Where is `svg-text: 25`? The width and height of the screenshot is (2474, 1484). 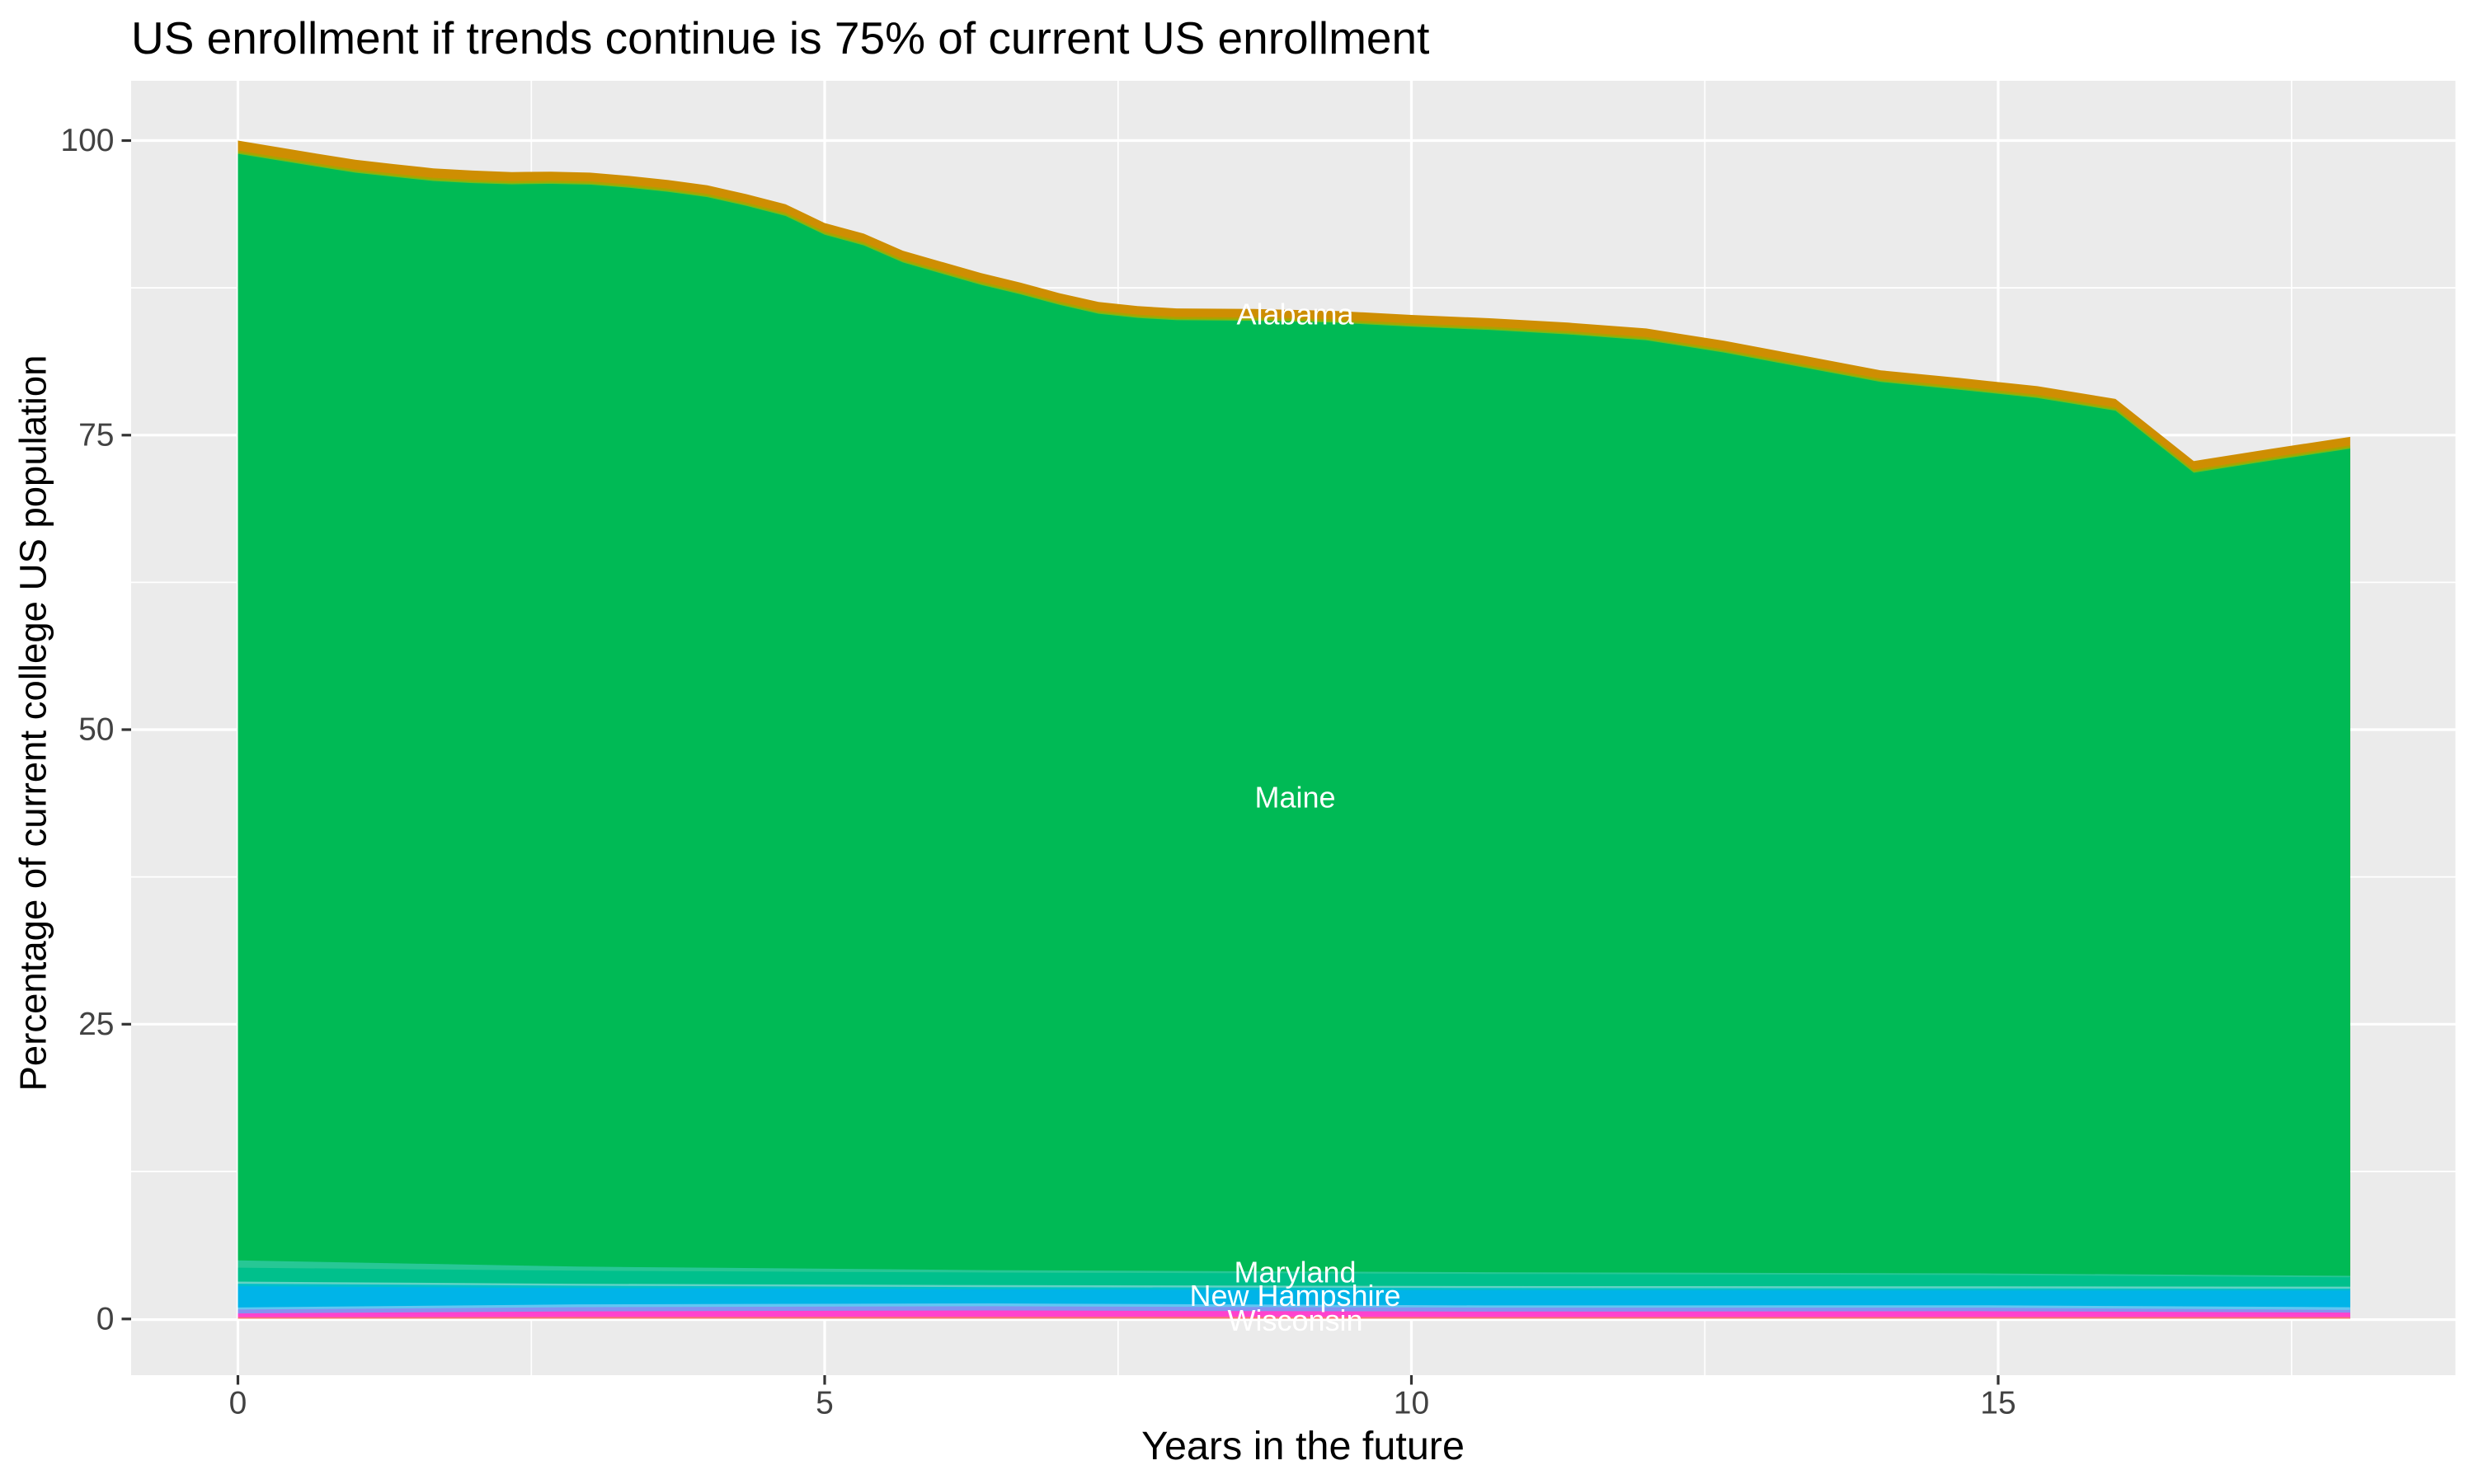
svg-text: 25 is located at coordinates (96, 1024).